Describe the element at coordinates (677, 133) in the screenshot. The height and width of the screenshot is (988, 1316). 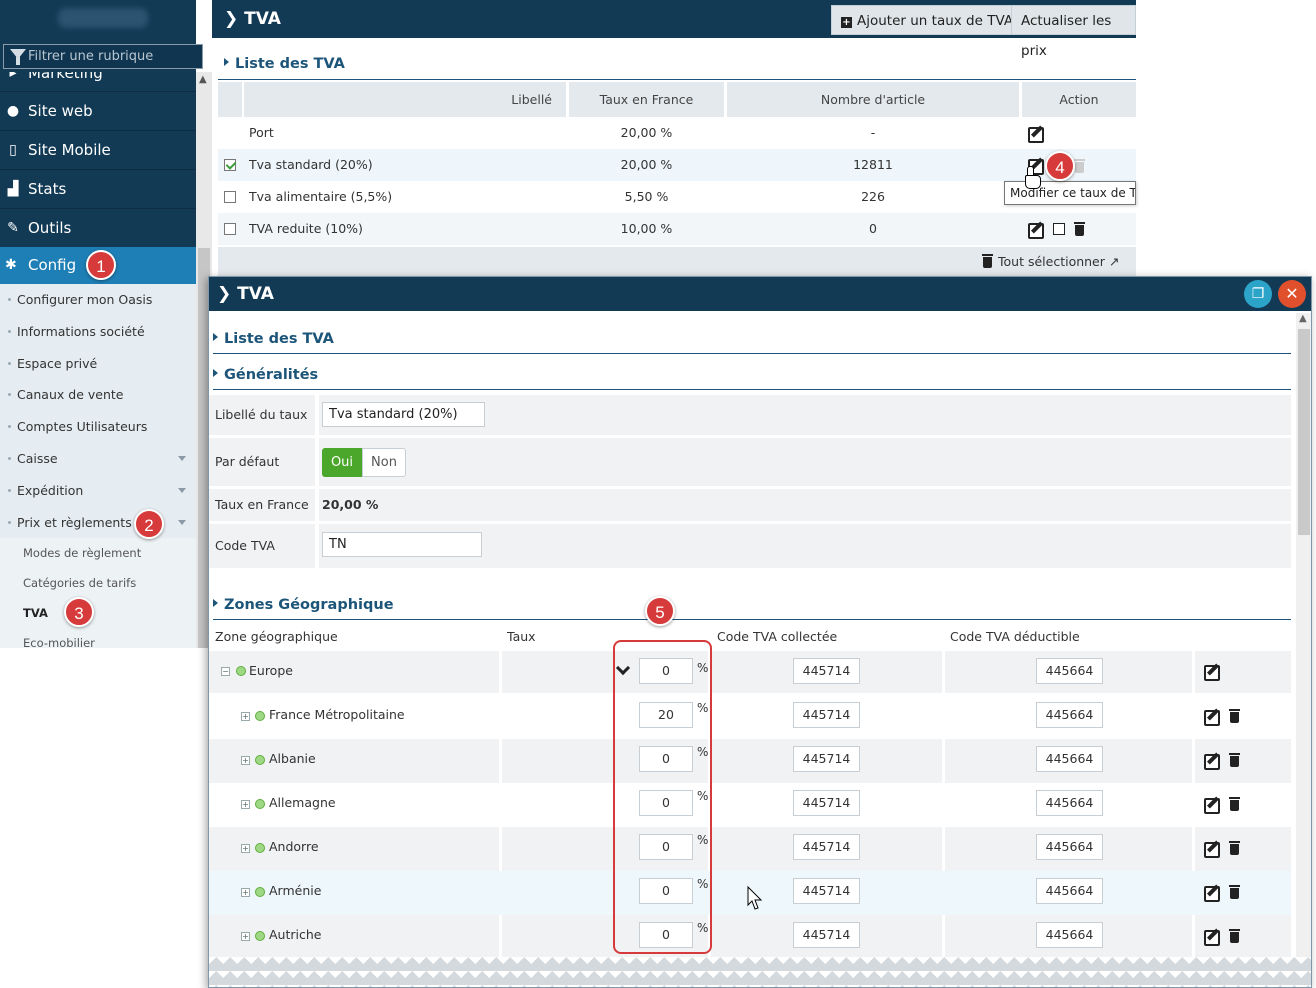
I see `table-row: Port 20,00 % -` at that location.